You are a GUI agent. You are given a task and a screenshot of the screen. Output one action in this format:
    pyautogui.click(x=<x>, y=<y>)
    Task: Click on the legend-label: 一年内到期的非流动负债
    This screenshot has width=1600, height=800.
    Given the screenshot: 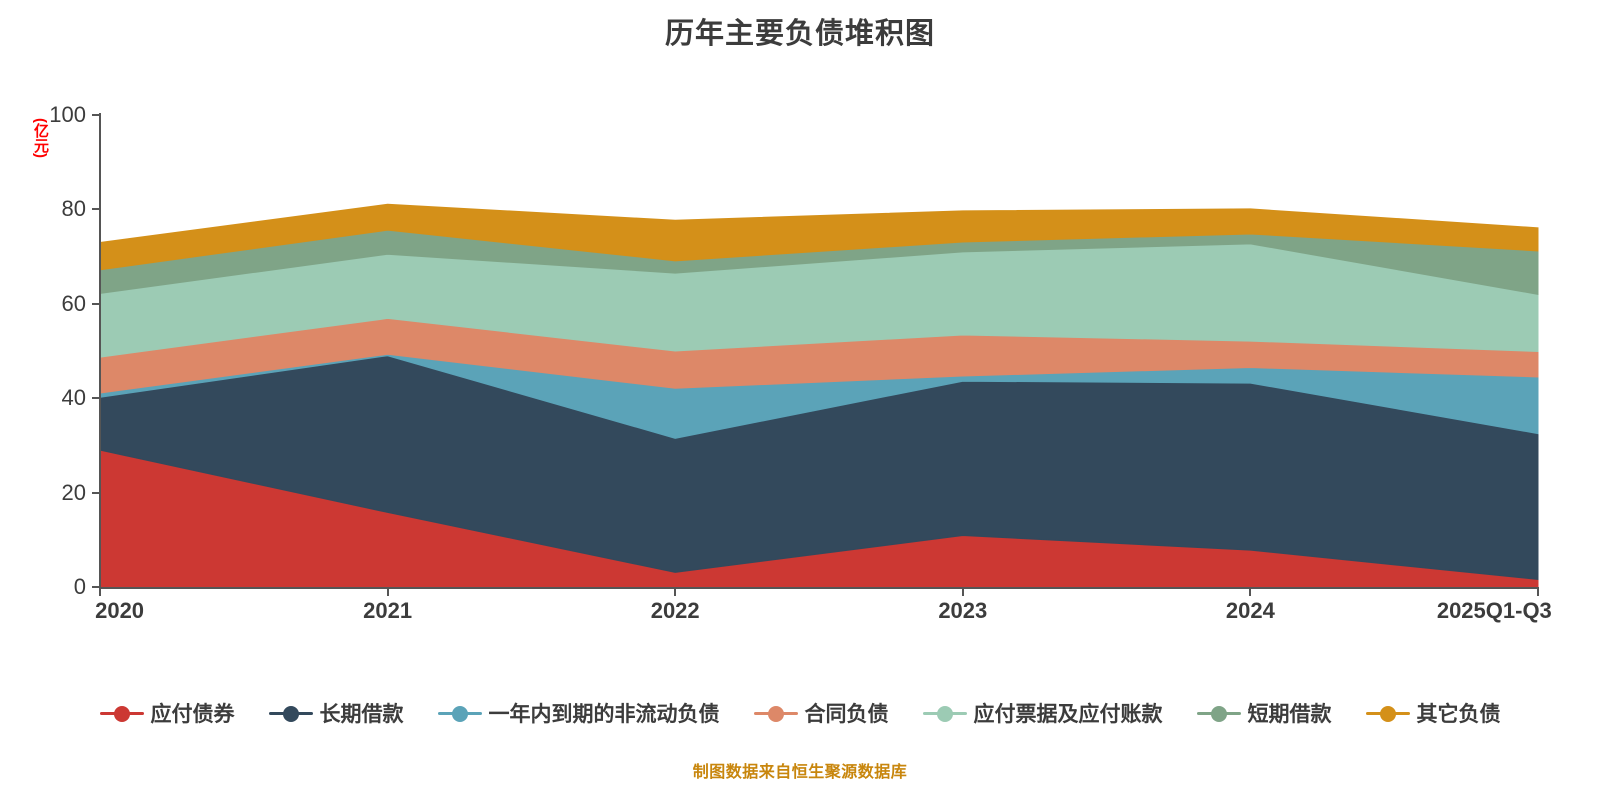 What is the action you would take?
    pyautogui.click(x=604, y=714)
    